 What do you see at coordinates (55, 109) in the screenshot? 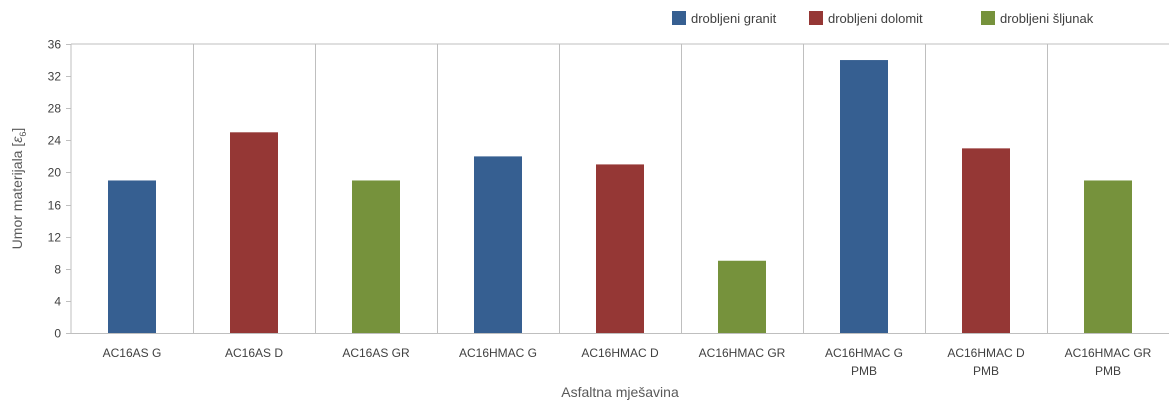
I see `y-tick-label: 28` at bounding box center [55, 109].